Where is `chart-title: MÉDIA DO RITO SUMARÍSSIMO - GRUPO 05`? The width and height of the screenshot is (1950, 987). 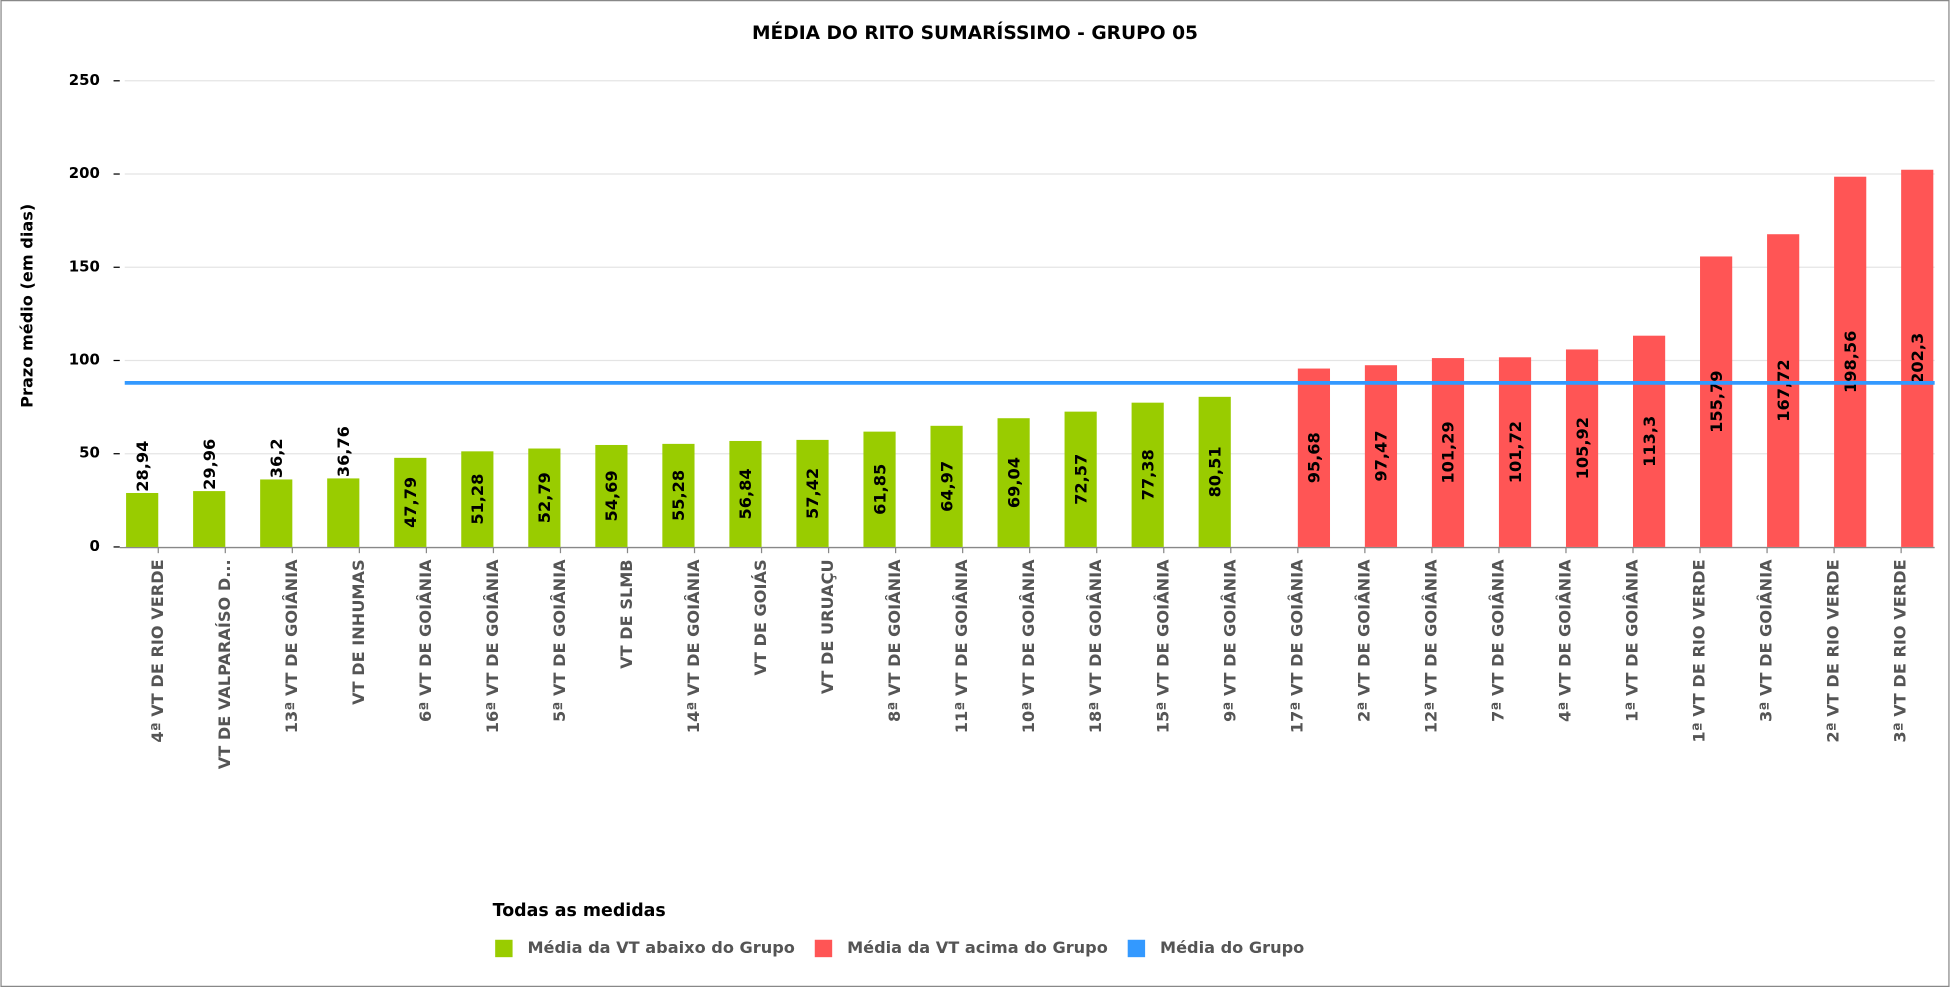 chart-title: MÉDIA DO RITO SUMARÍSSIMO - GRUPO 05 is located at coordinates (975, 32).